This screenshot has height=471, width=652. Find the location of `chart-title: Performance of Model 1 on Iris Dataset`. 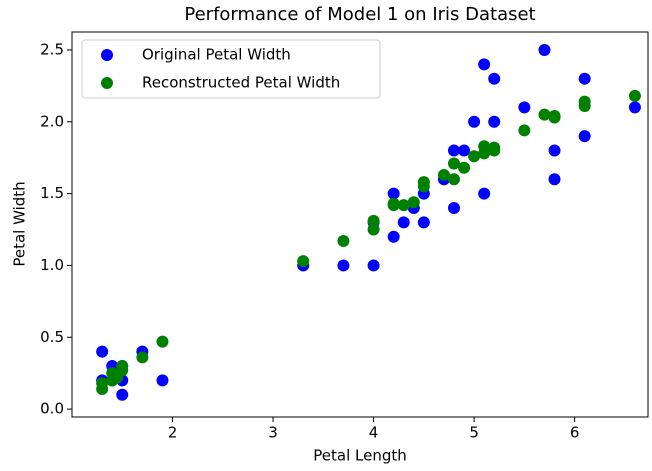

chart-title: Performance of Model 1 on Iris Dataset is located at coordinates (359, 14).